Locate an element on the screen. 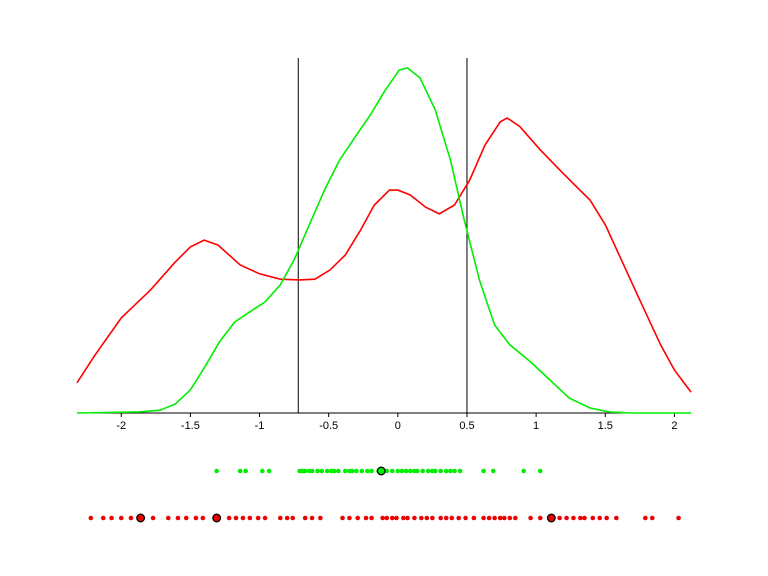  x-tick-label: -2 is located at coordinates (121, 426).